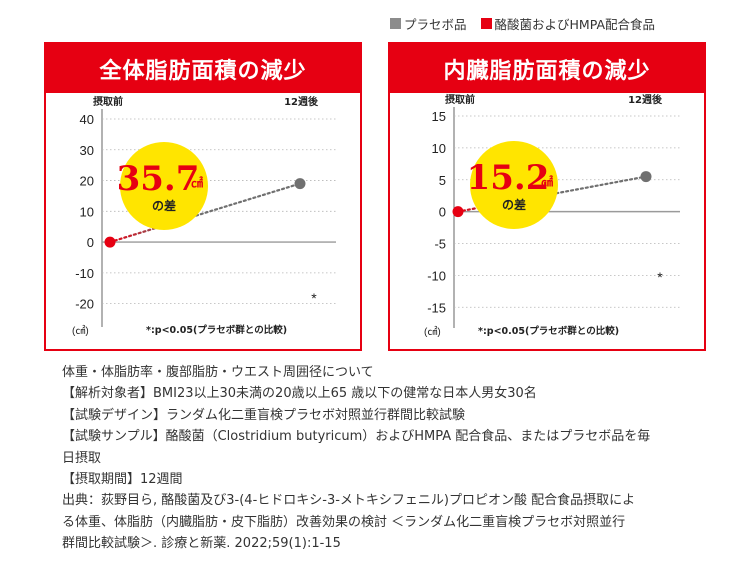  I want to click on legend-treatment-label: 酪酸菌およびHMPA配合食品, so click(574, 24).